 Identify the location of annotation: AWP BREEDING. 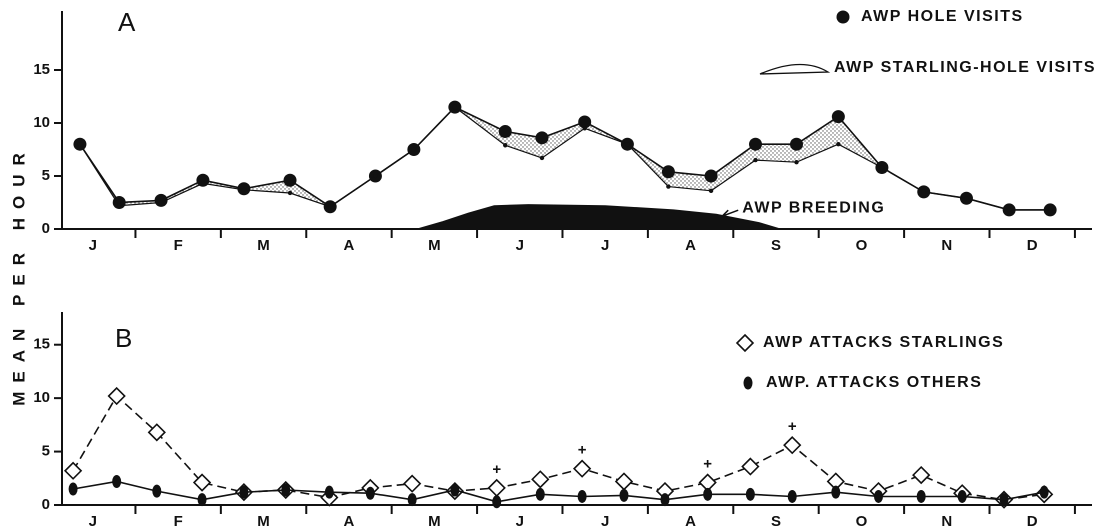
(813, 207).